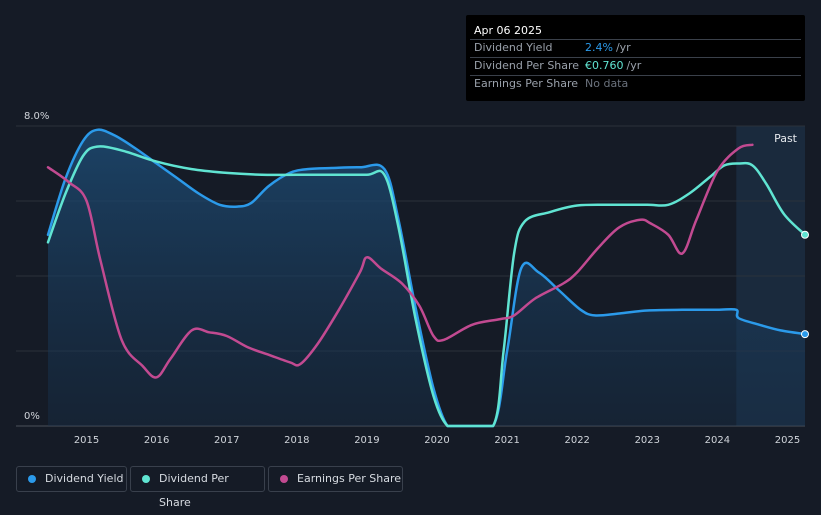 This screenshot has width=821, height=515. I want to click on legend-item-dividend-per-share: Dividend Per Share, so click(197, 487).